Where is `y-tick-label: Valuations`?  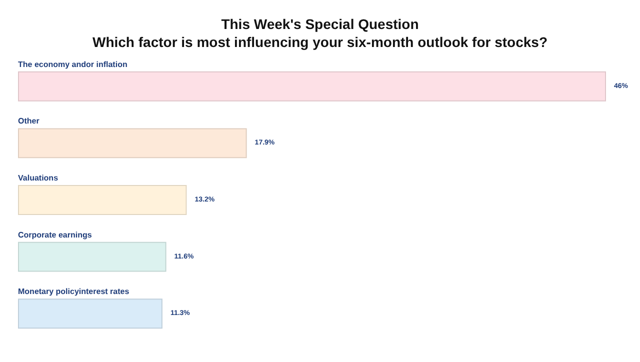
y-tick-label: Valuations is located at coordinates (38, 178).